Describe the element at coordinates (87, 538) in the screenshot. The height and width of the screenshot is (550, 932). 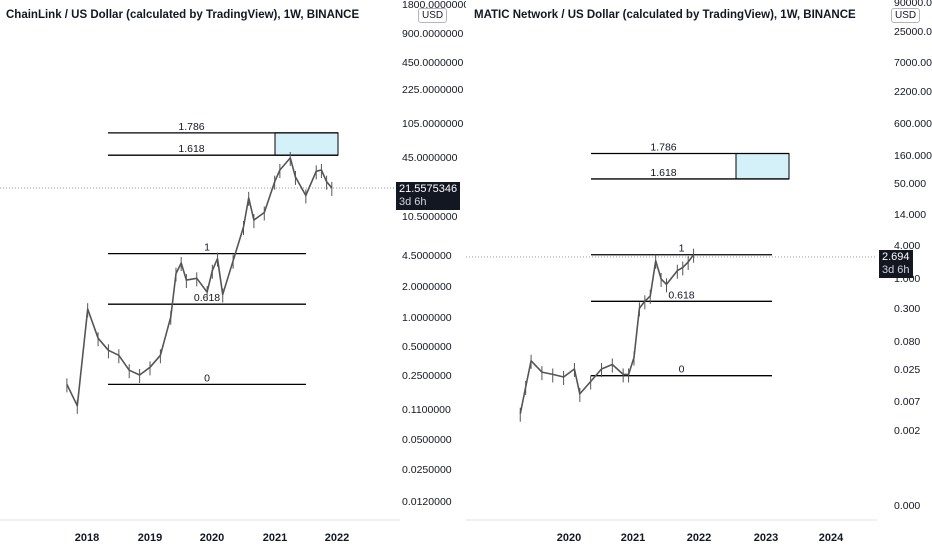
I see `x-tick-label: 2018` at that location.